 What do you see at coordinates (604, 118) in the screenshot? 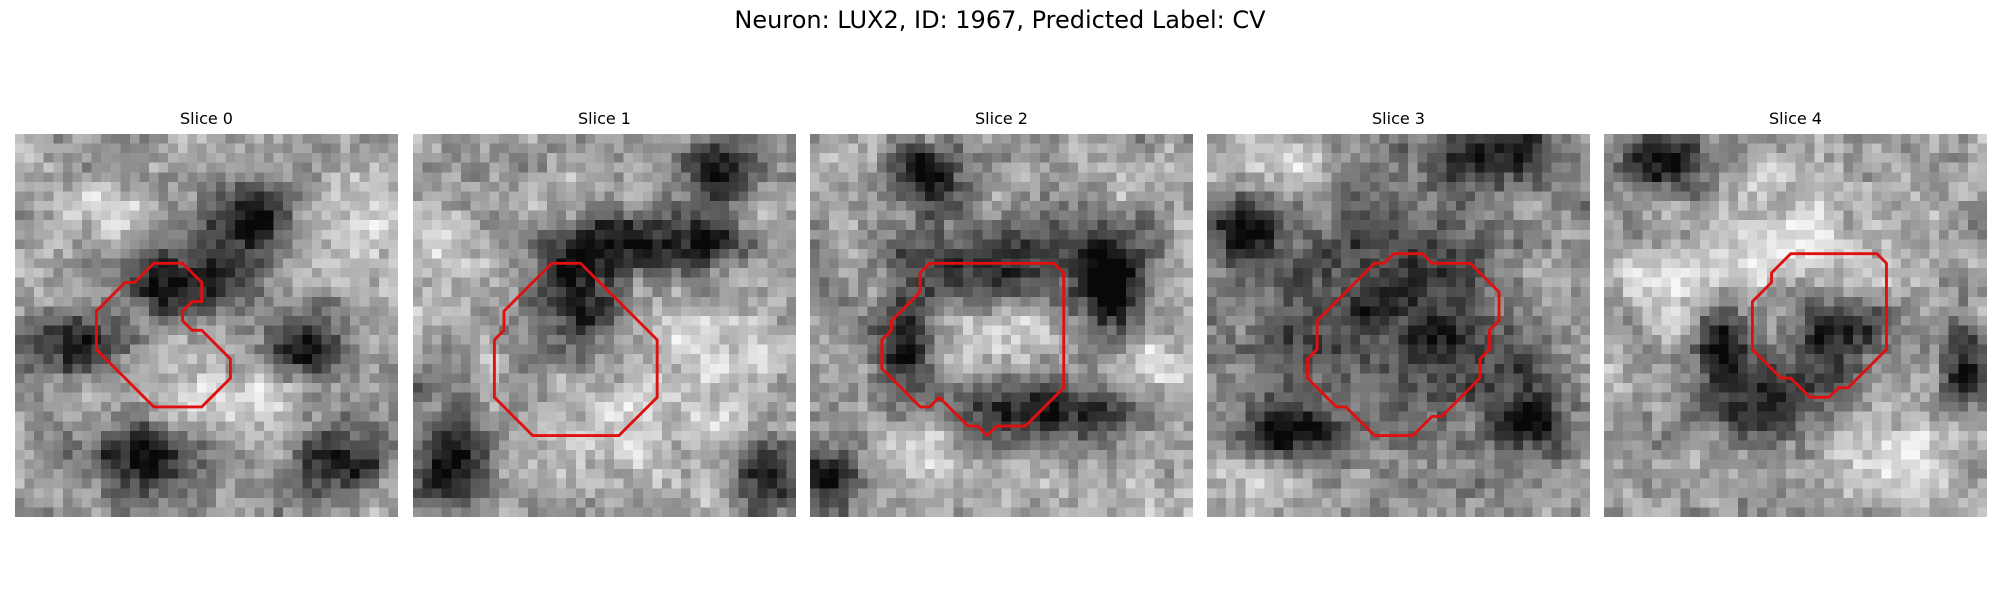
I see `slice-title-1: Slice 1` at bounding box center [604, 118].